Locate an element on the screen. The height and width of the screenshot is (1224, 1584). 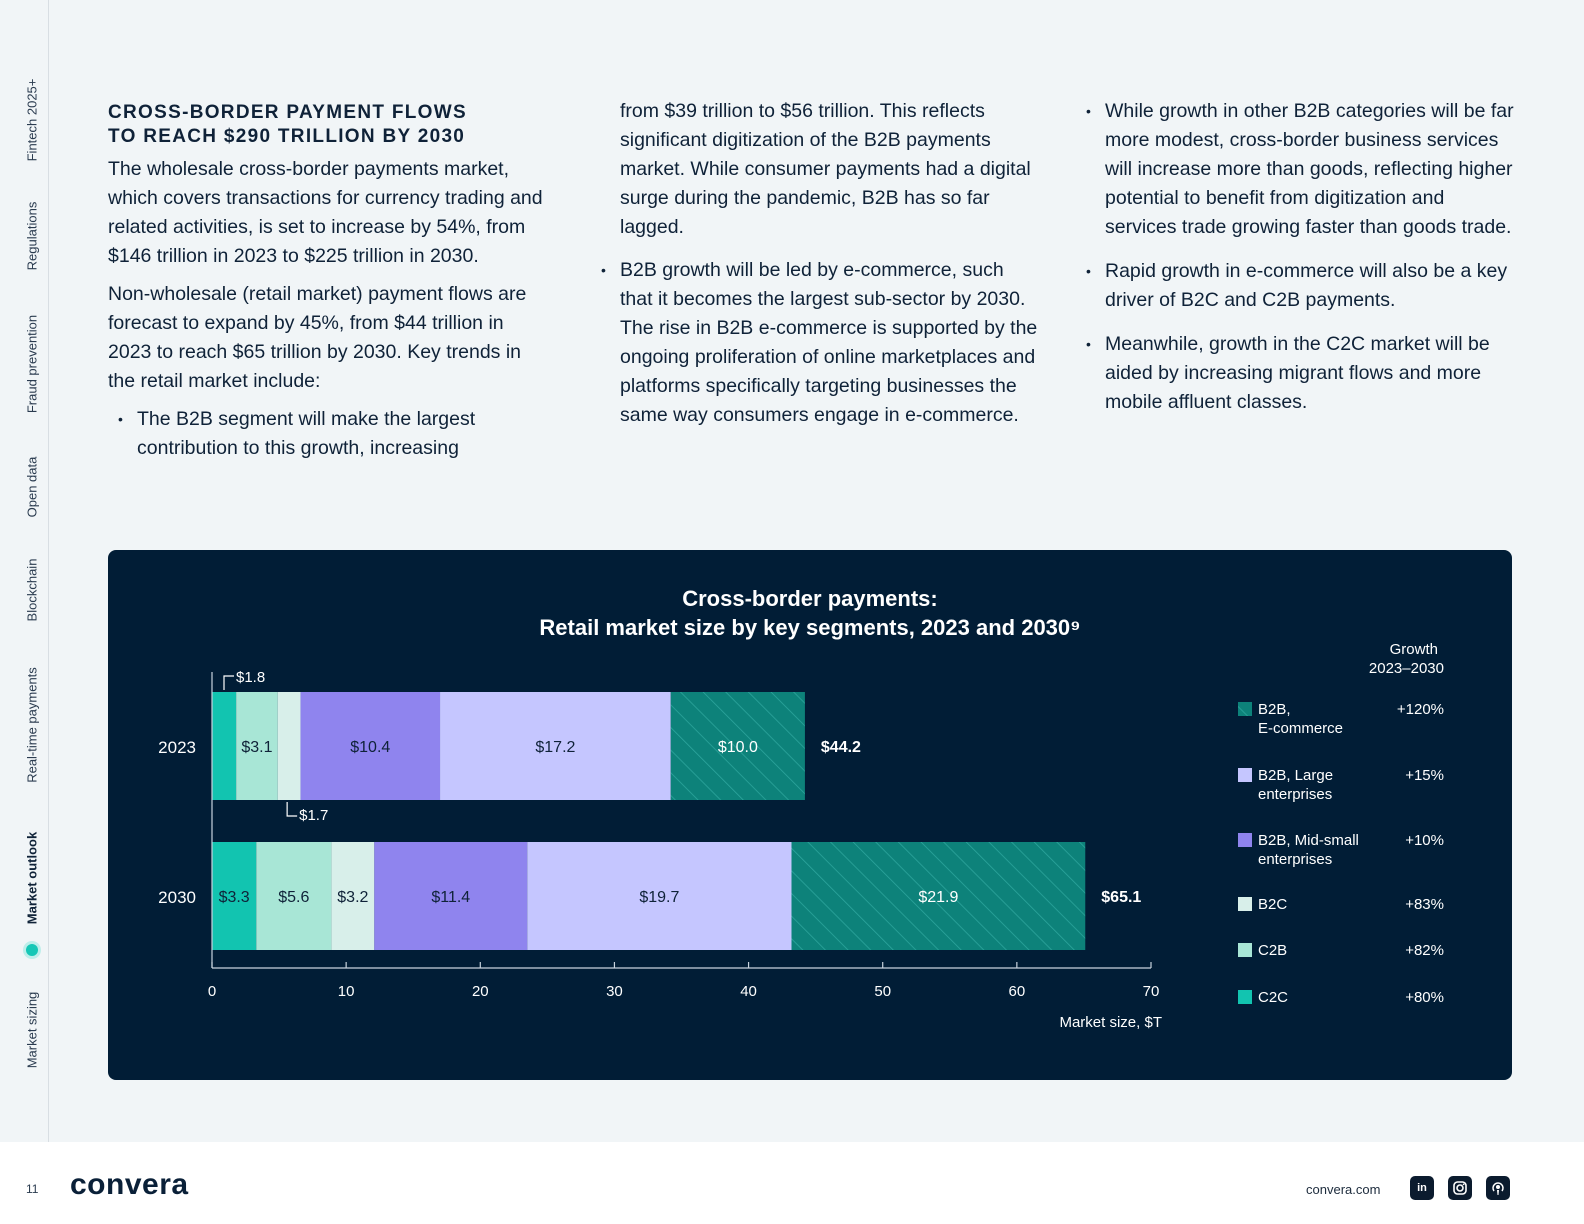
x-tick-label: 50 is located at coordinates (882, 991).